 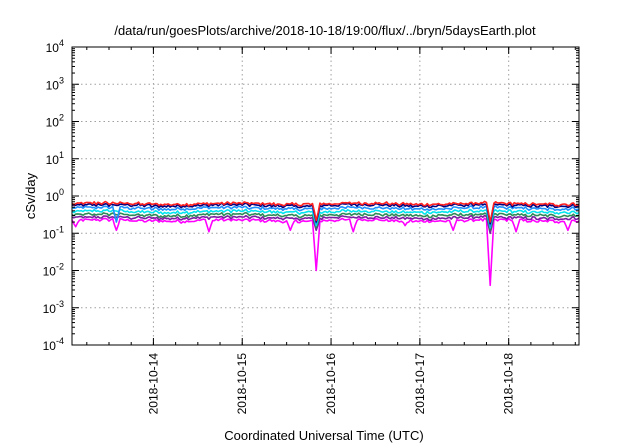 I want to click on y-tick-label: 10⁻², so click(x=53, y=270).